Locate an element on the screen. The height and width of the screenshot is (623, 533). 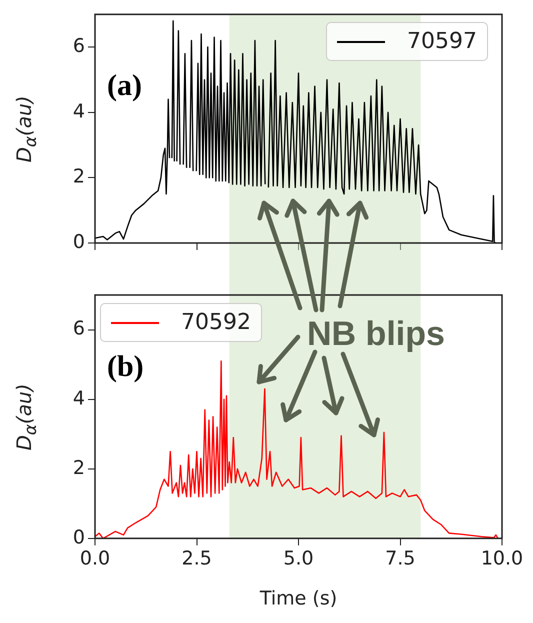
legend-label: 70597 is located at coordinates (442, 41).